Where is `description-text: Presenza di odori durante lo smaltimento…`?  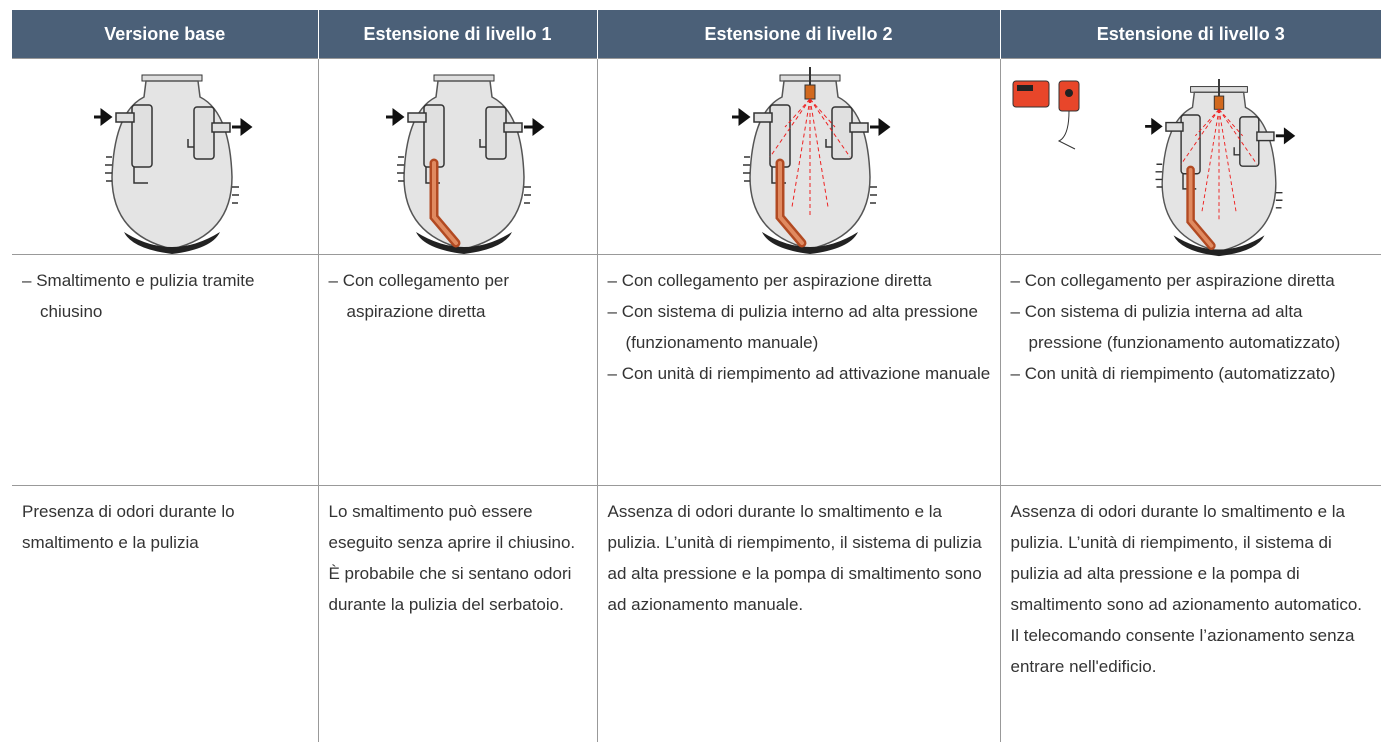
description-text: Presenza di odori durante lo smaltimento… is located at coordinates (167, 527).